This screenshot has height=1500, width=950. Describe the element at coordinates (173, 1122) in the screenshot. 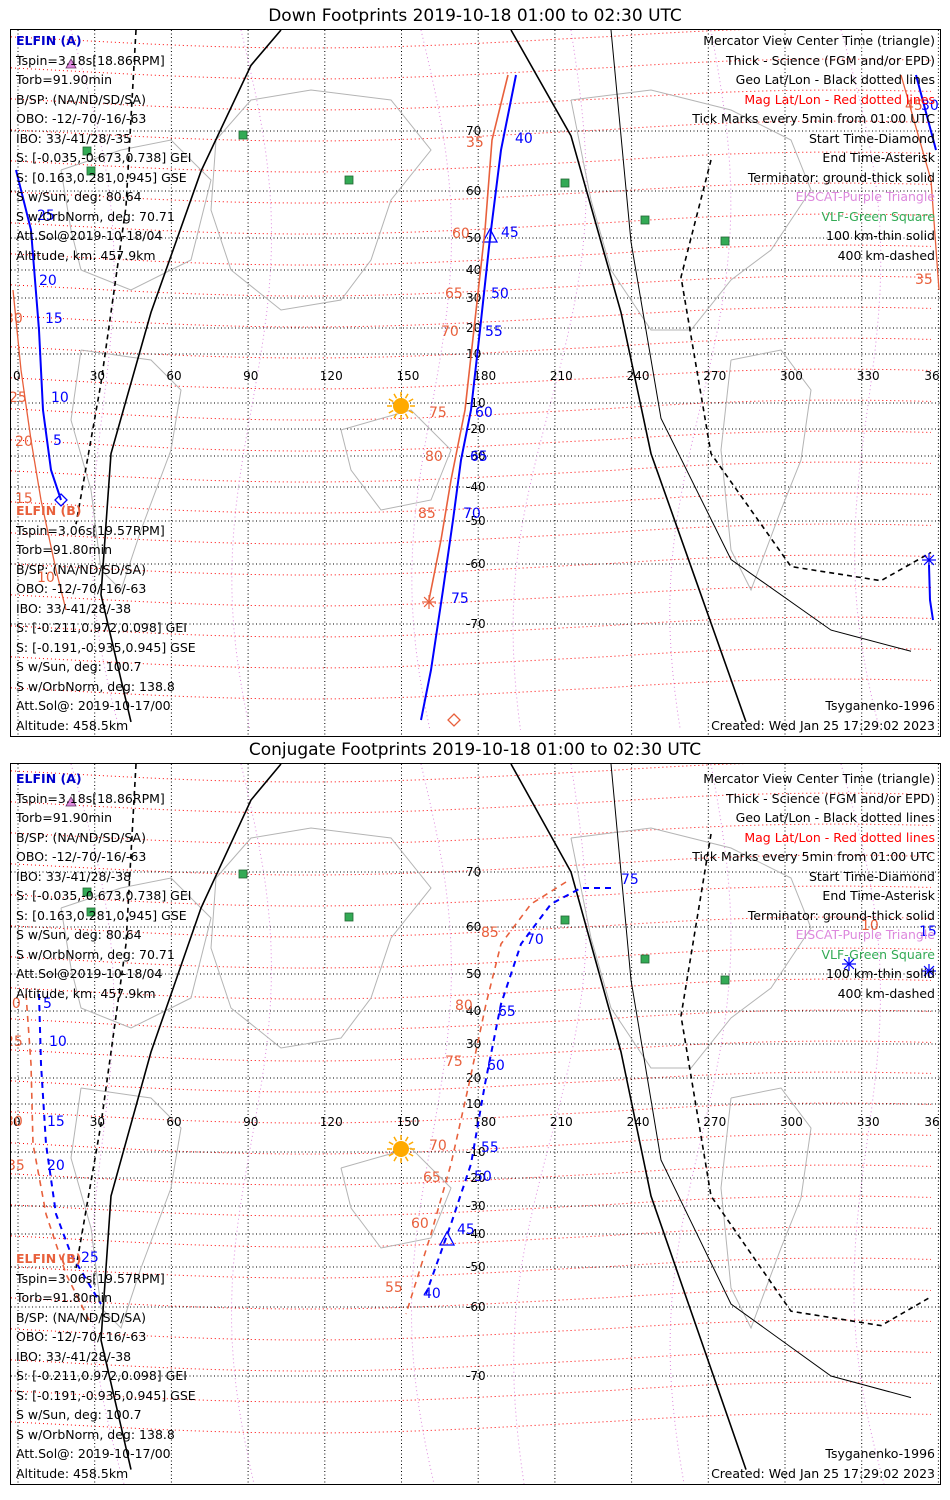

I see `lon-tick-label: 60` at that location.